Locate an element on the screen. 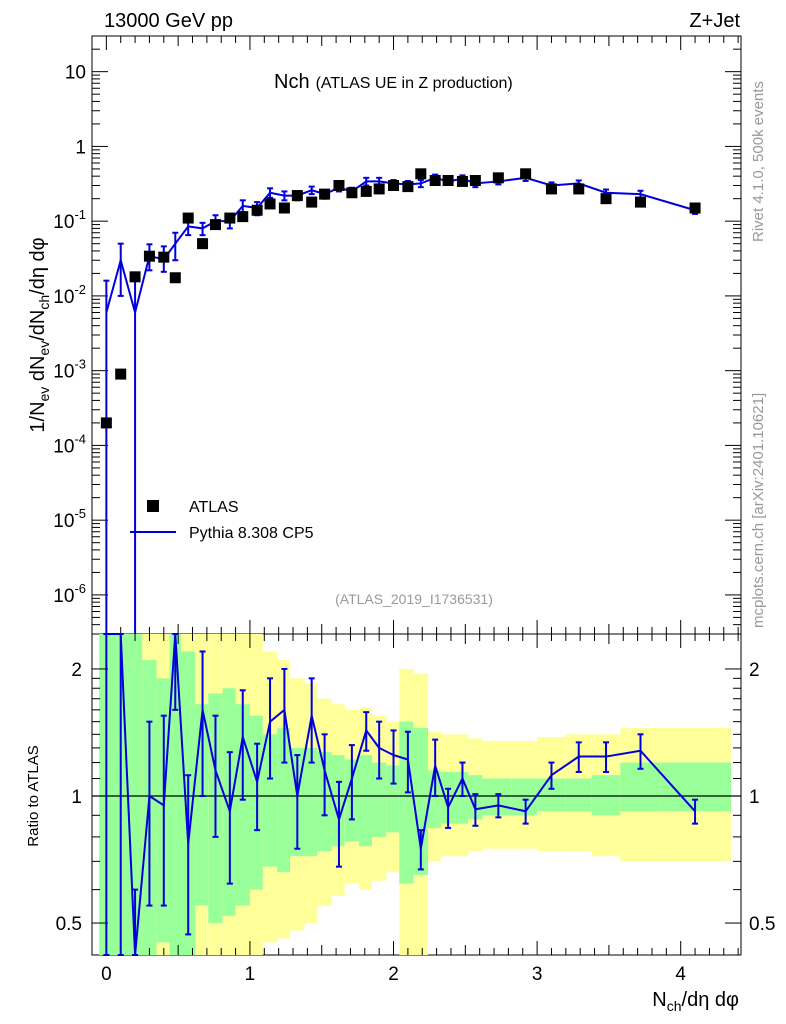 Image resolution: width=786 pixels, height=1024 pixels. ratio-y-tick-label: 0.5 is located at coordinates (69, 924).